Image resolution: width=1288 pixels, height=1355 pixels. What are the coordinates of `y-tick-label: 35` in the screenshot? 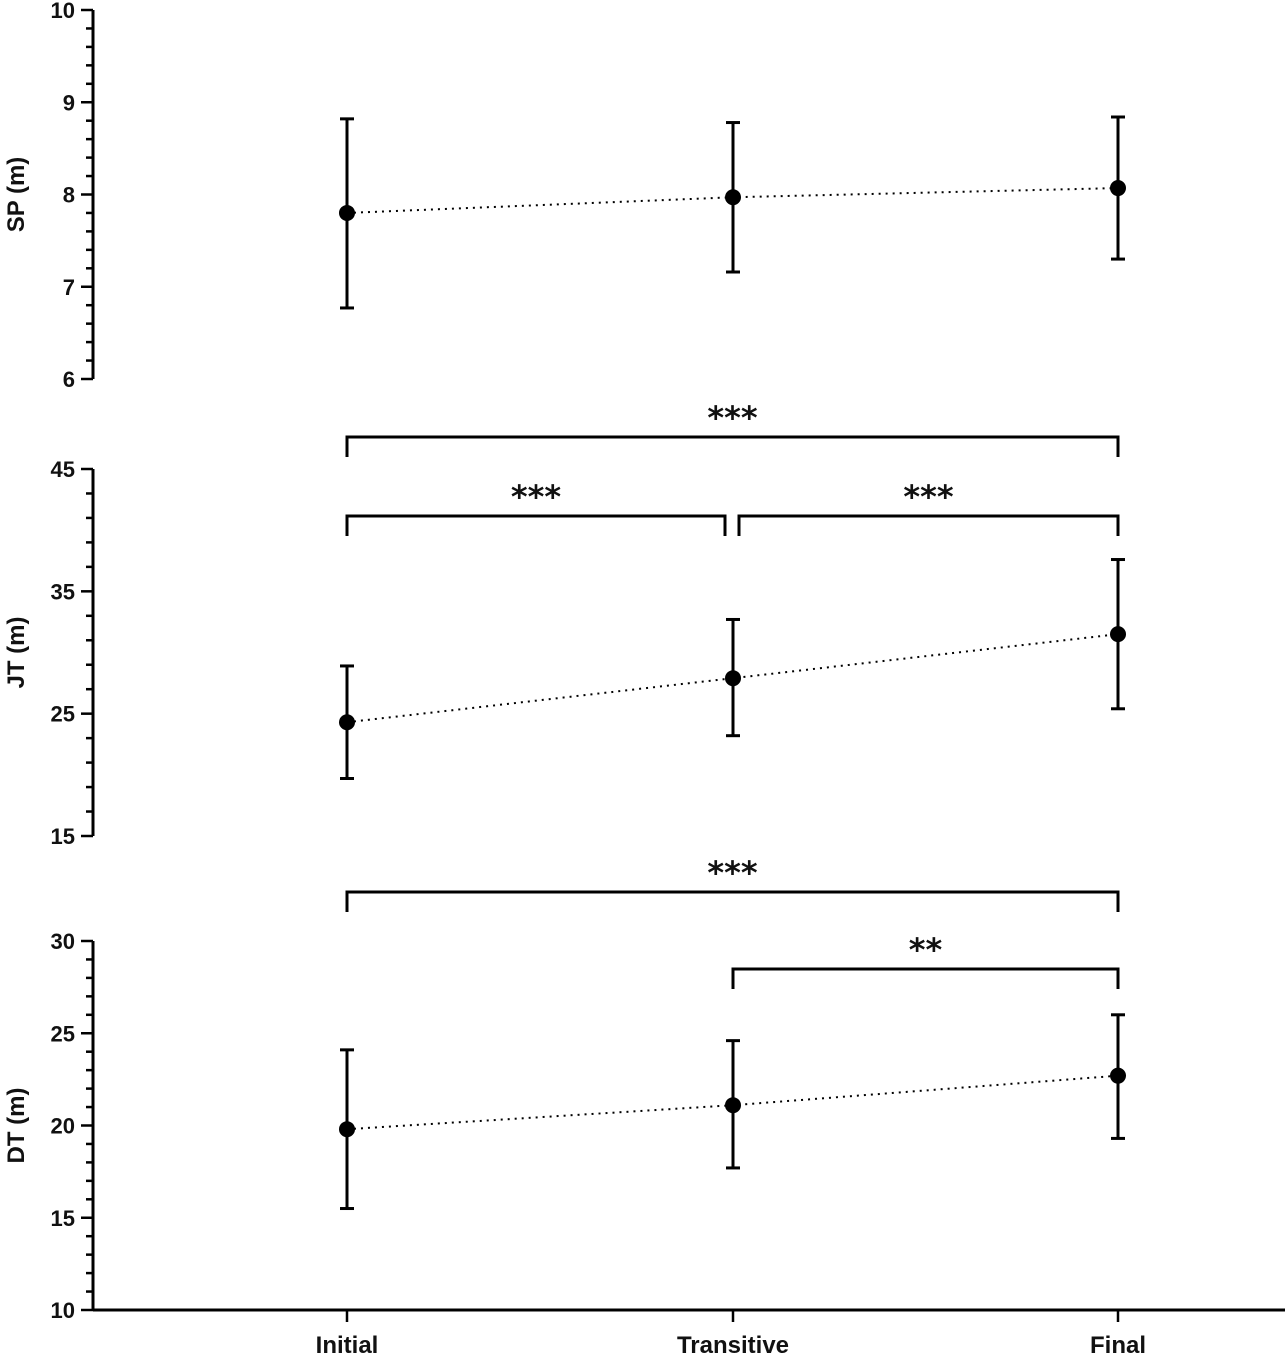 It's located at (63, 591).